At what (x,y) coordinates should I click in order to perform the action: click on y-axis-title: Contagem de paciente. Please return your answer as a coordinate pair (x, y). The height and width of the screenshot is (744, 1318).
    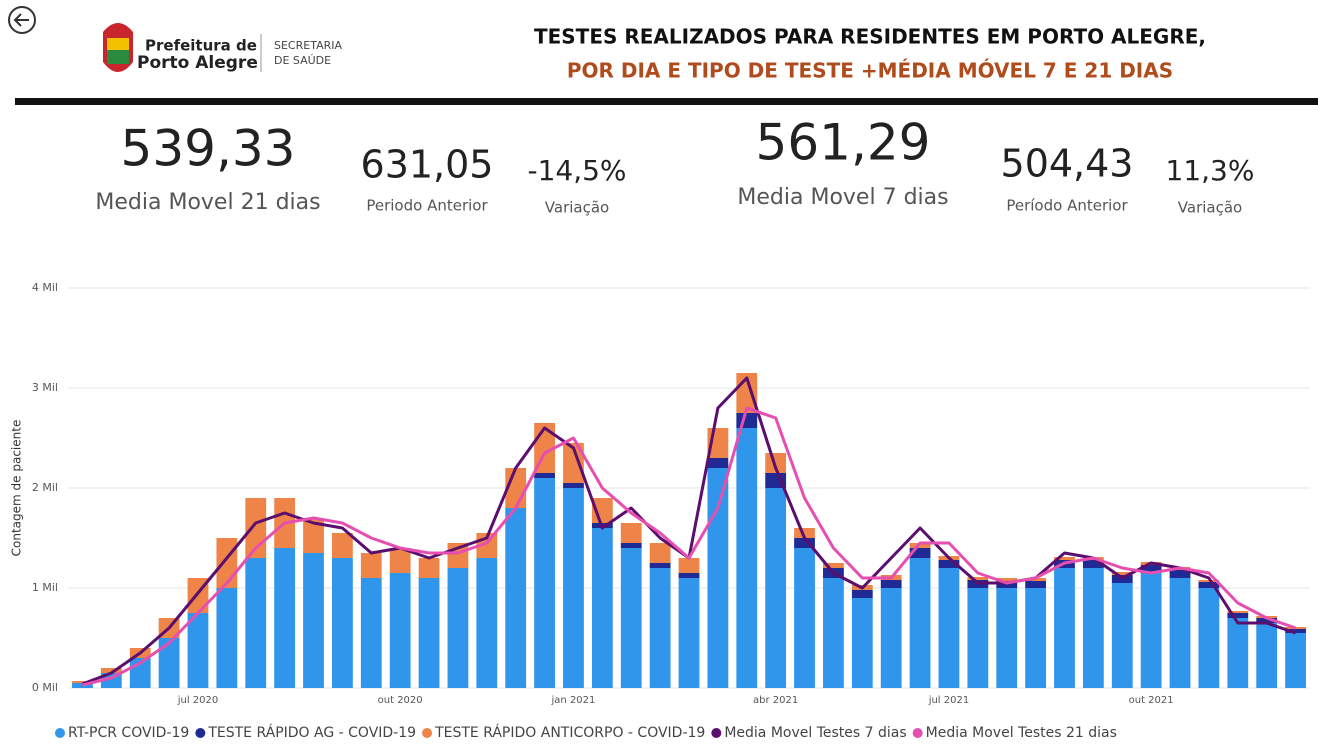
    Looking at the image, I should click on (17, 488).